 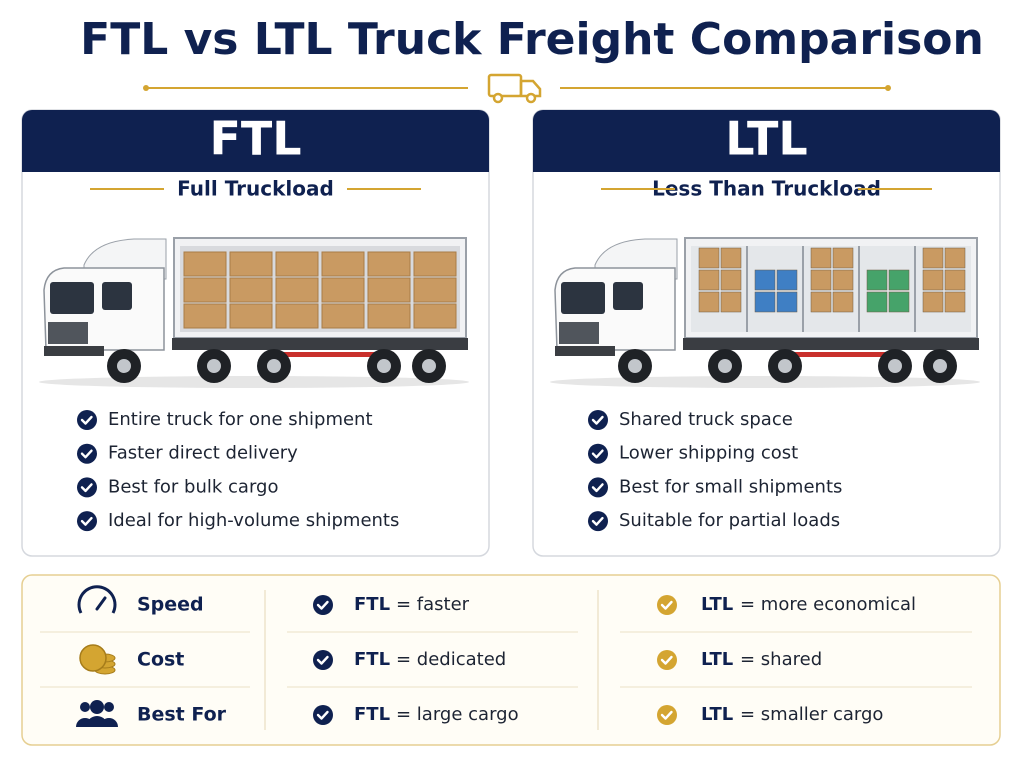 I want to click on coin, so click(x=93, y=658).